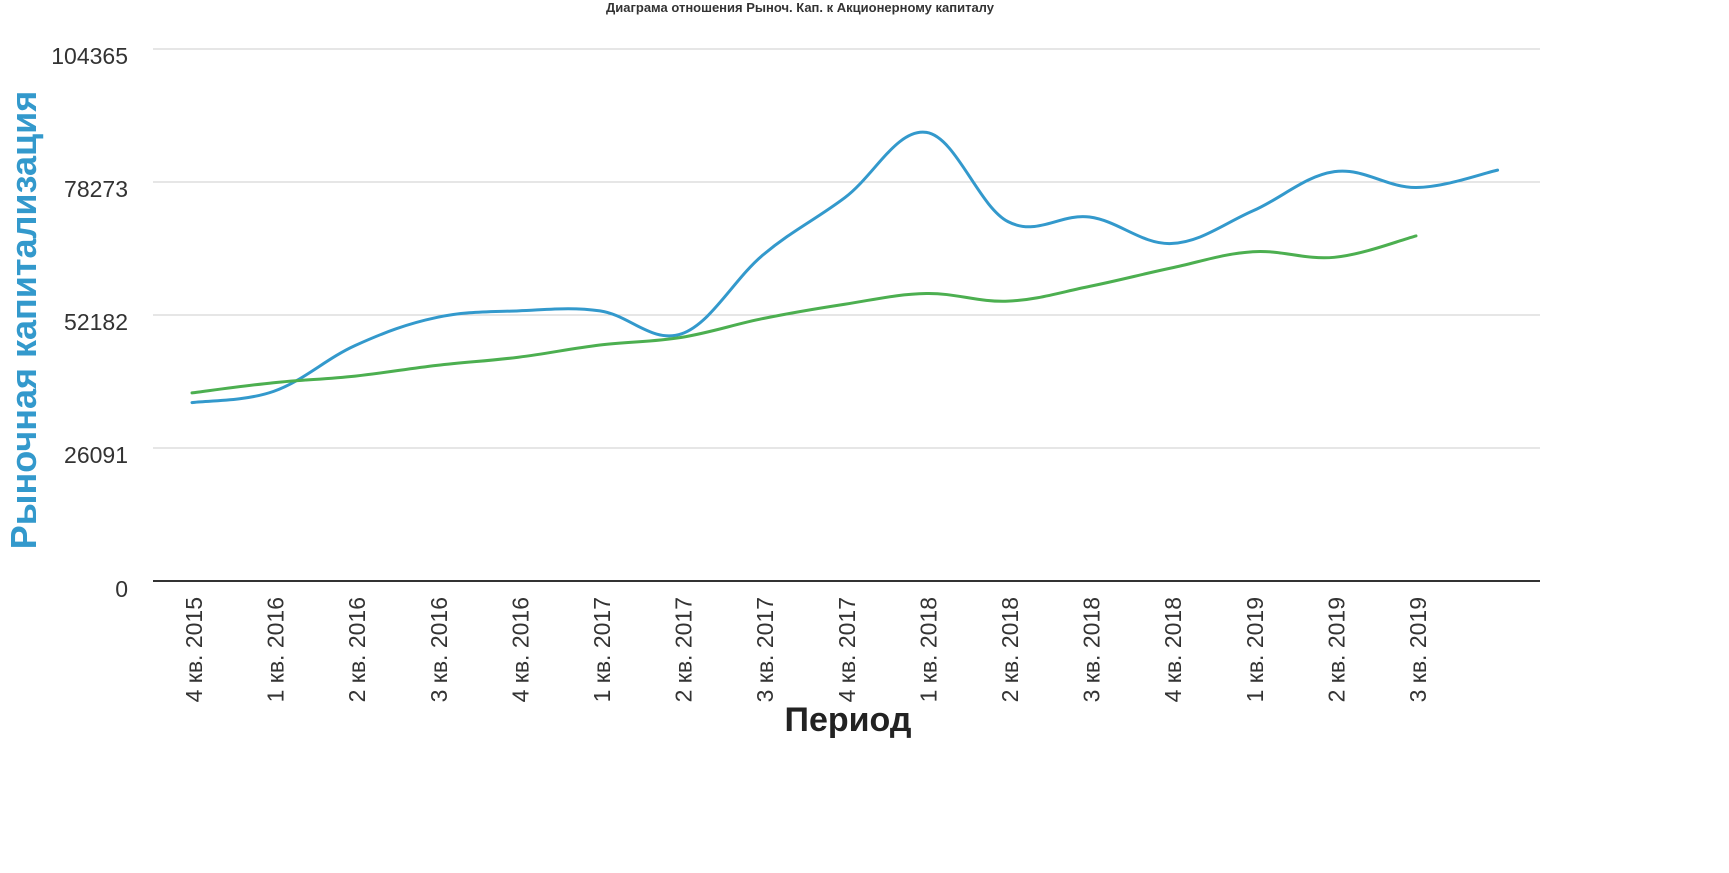 This screenshot has width=1729, height=873. Describe the element at coordinates (1010, 649) in the screenshot. I see `x-tick-label: 2 кв. 2018` at that location.